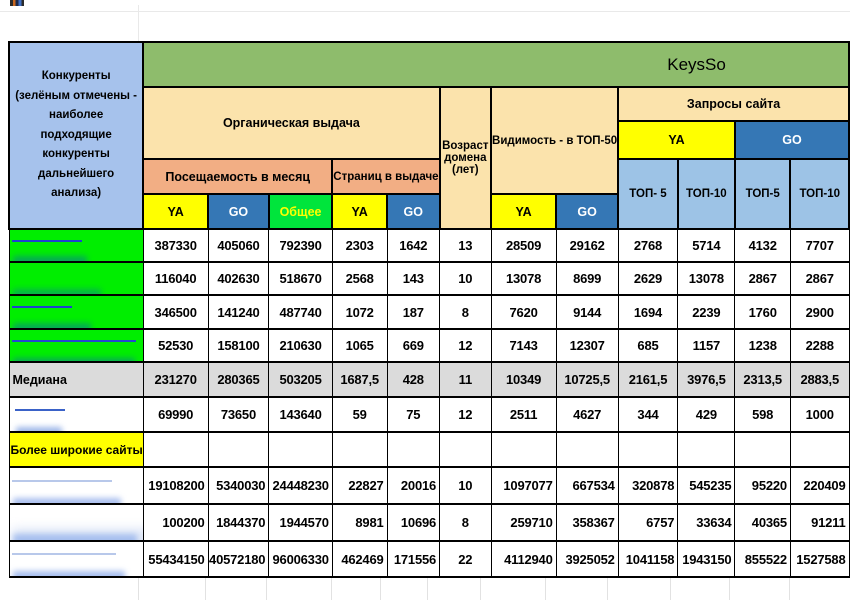 This screenshot has width=850, height=600. I want to click on organic-group-cell: Органическая выдача, so click(291, 123).